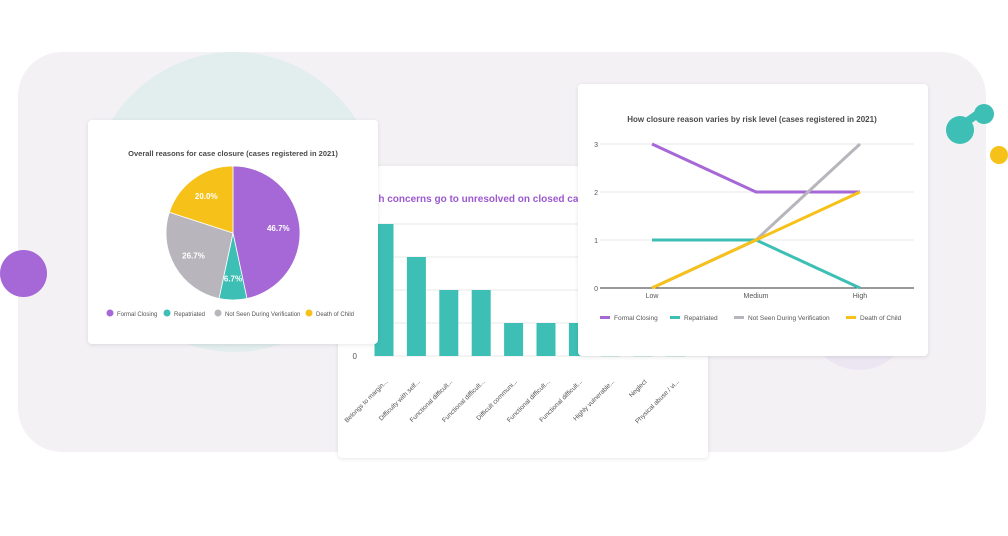 This screenshot has height=536, width=1008. What do you see at coordinates (193, 256) in the screenshot?
I see `pie-slice-value-label: 26.7%` at bounding box center [193, 256].